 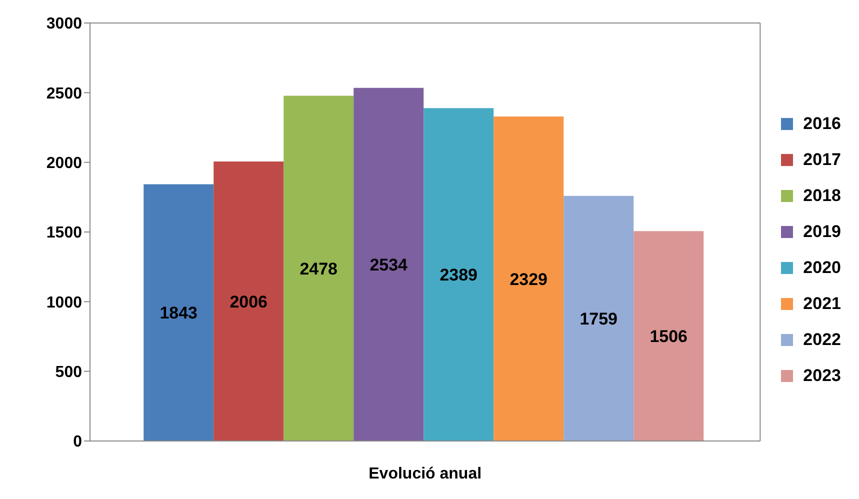 What do you see at coordinates (822, 304) in the screenshot?
I see `legend-label: 2021` at bounding box center [822, 304].